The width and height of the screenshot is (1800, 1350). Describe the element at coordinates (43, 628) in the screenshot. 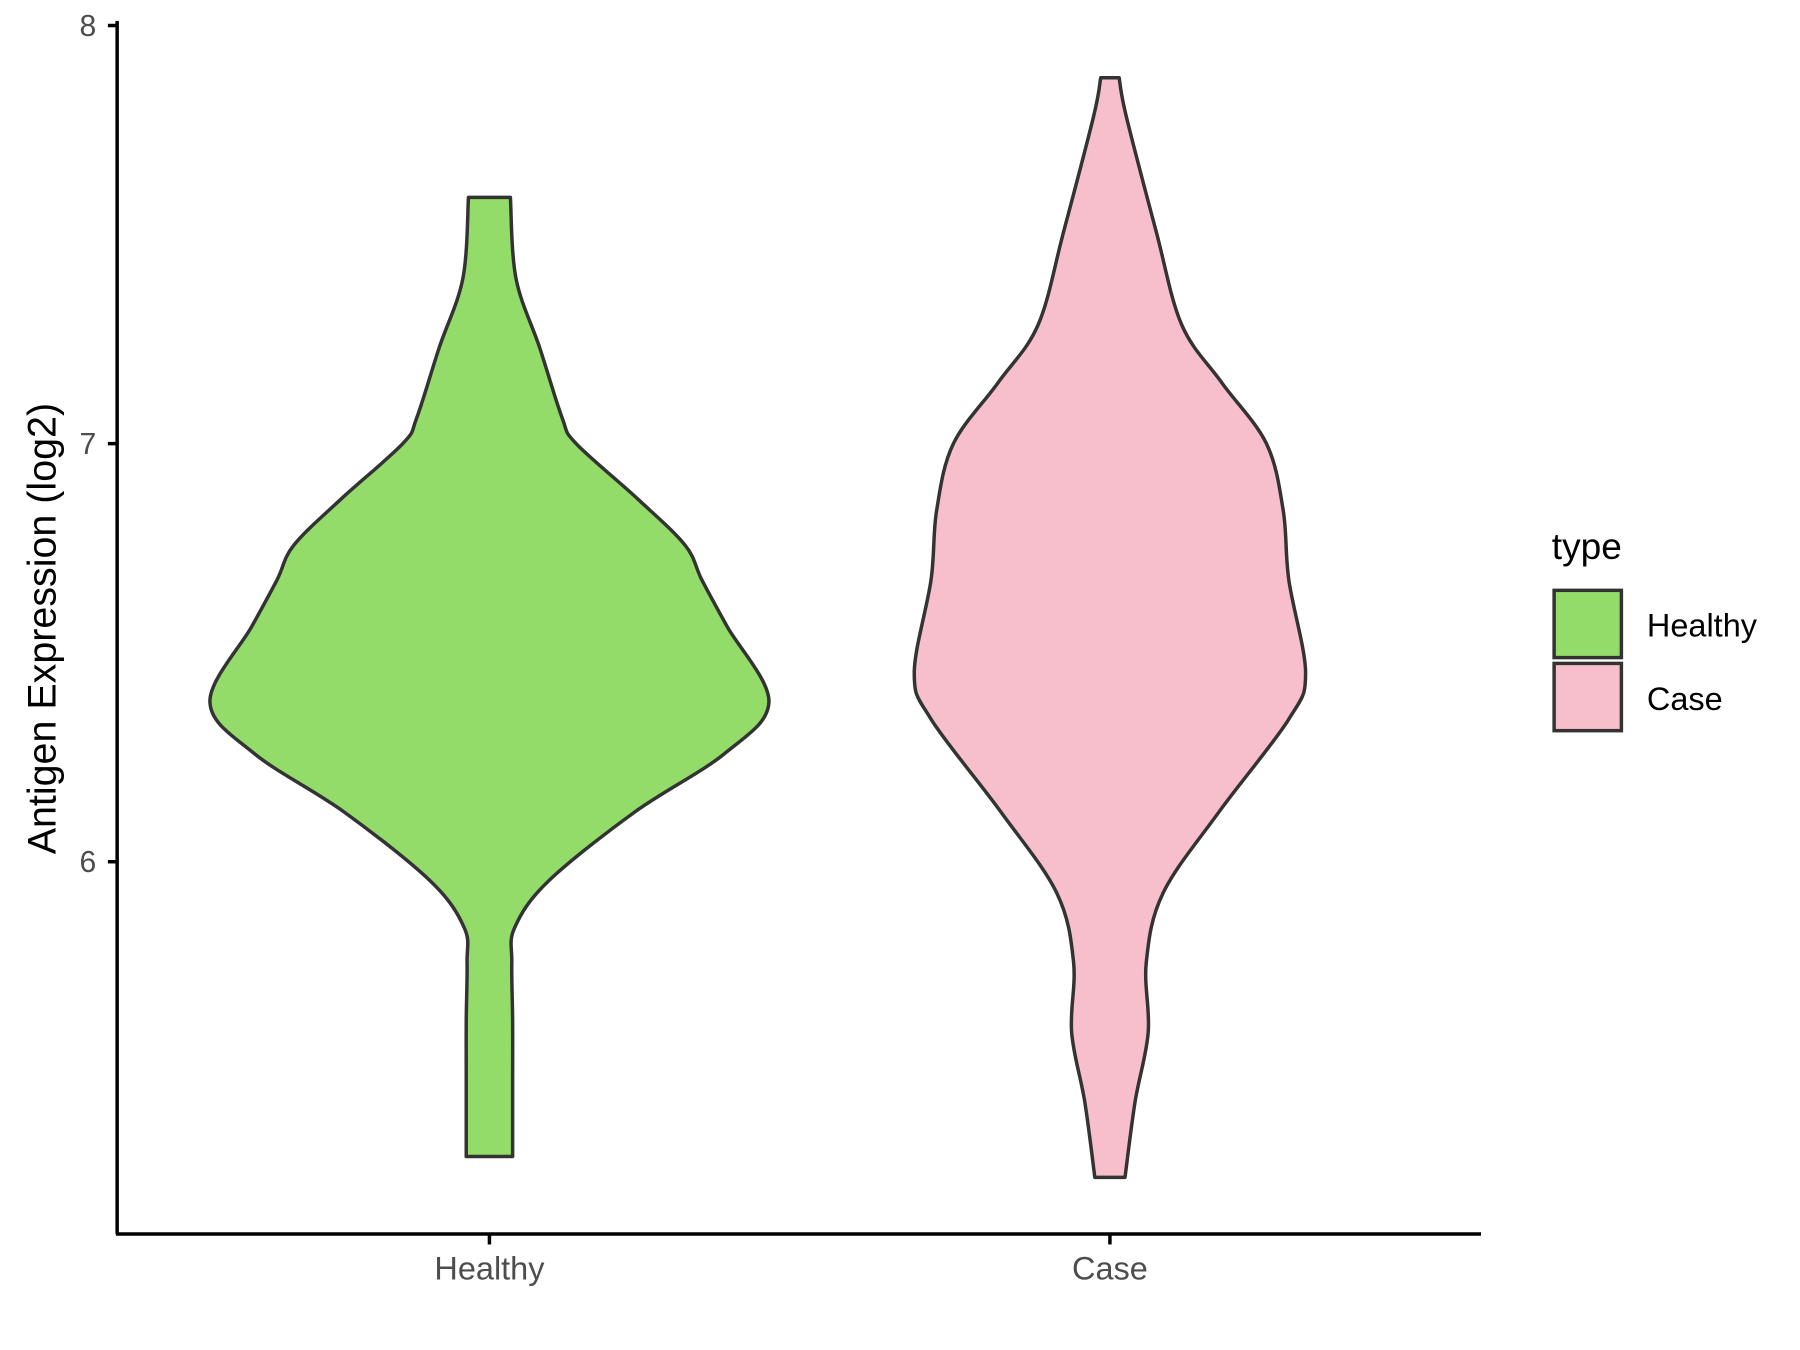

I see `y-axis-title: Antigen Expression (log2)` at that location.